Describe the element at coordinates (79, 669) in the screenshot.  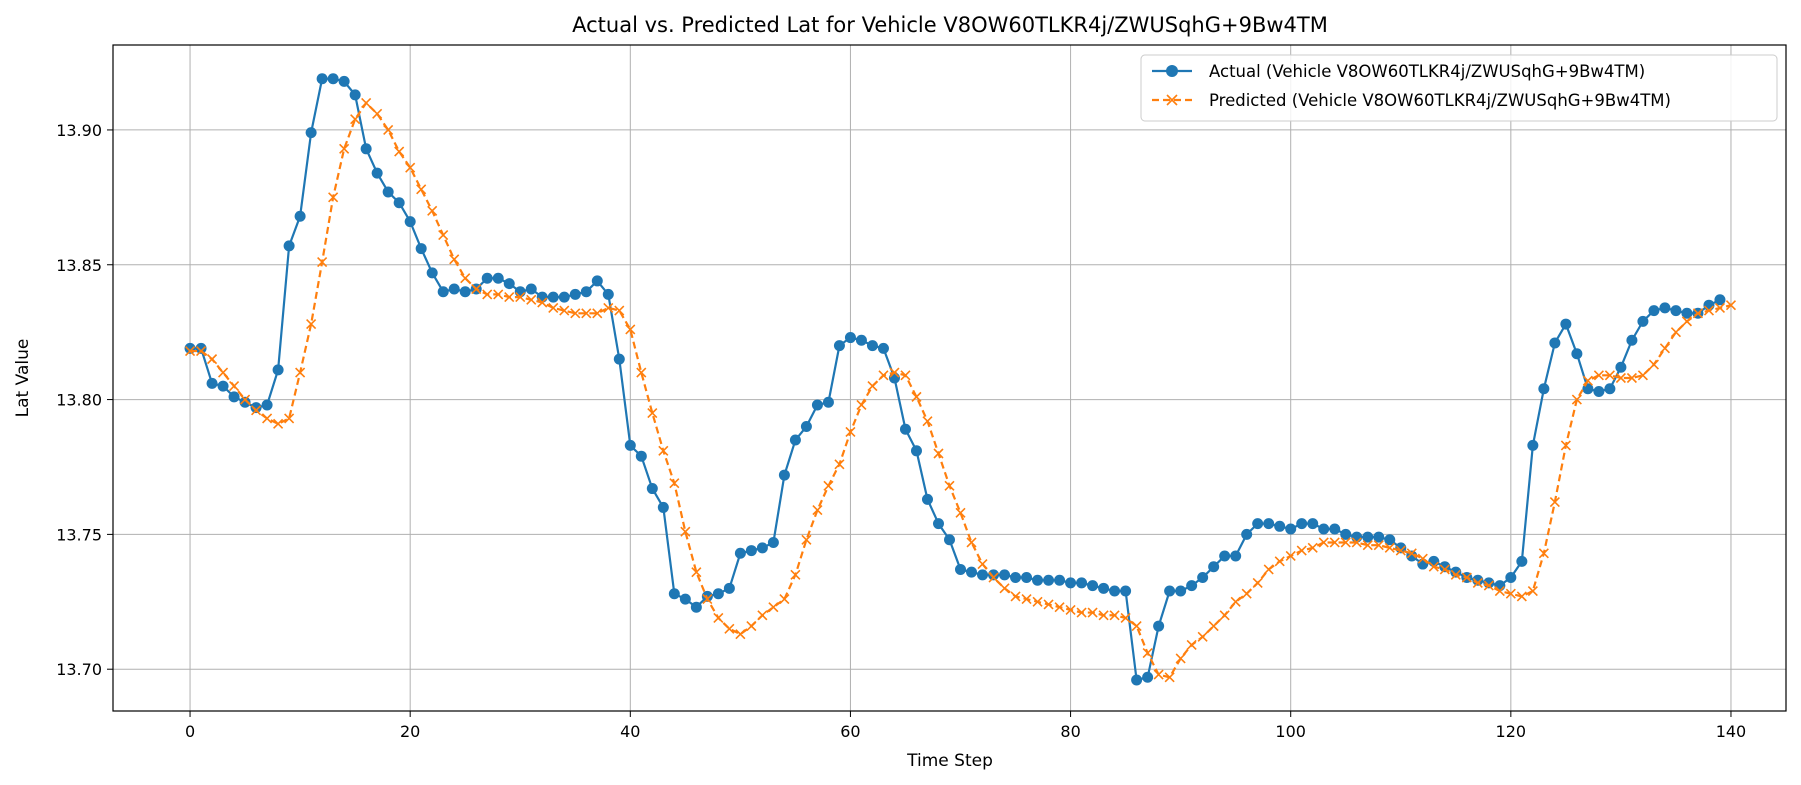
I see `y-tick-label: 13.70` at that location.